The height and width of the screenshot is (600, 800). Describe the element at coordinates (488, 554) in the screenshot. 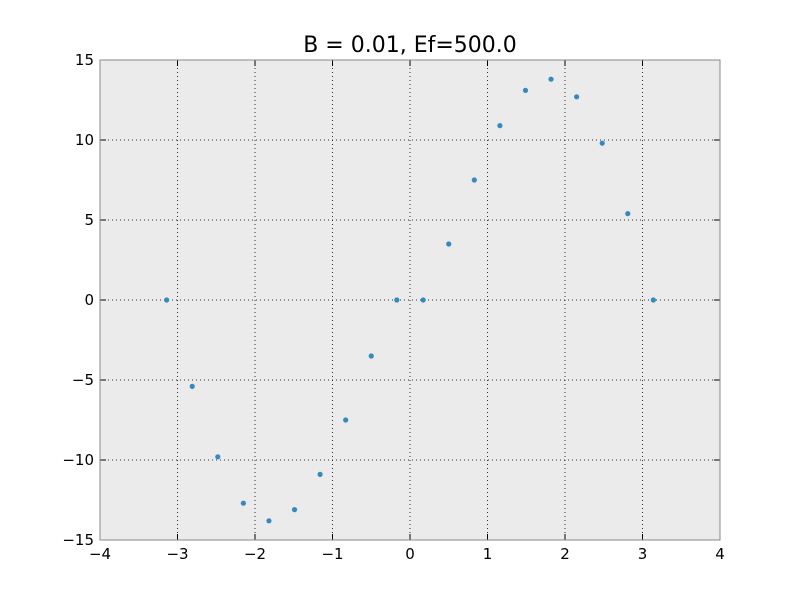

I see `x-tick-label: 1` at that location.